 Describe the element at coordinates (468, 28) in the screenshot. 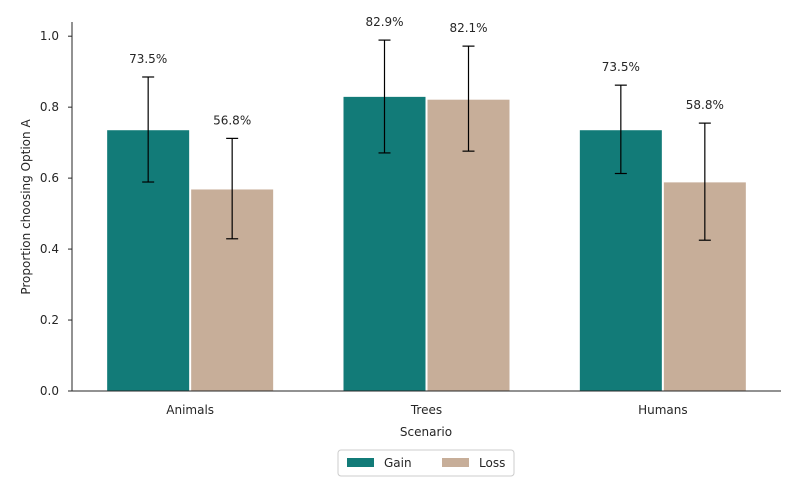

I see `data-label: 82.1%` at that location.